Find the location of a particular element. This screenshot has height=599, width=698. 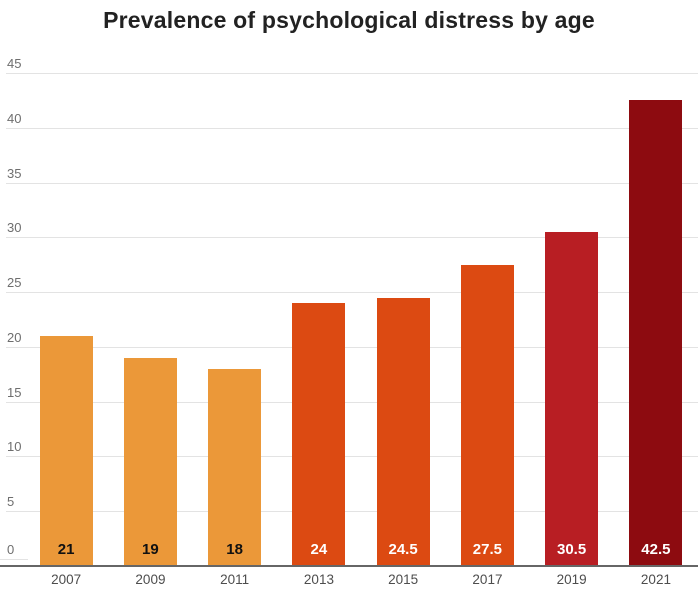

y-tick-label: 25 is located at coordinates (14, 282).